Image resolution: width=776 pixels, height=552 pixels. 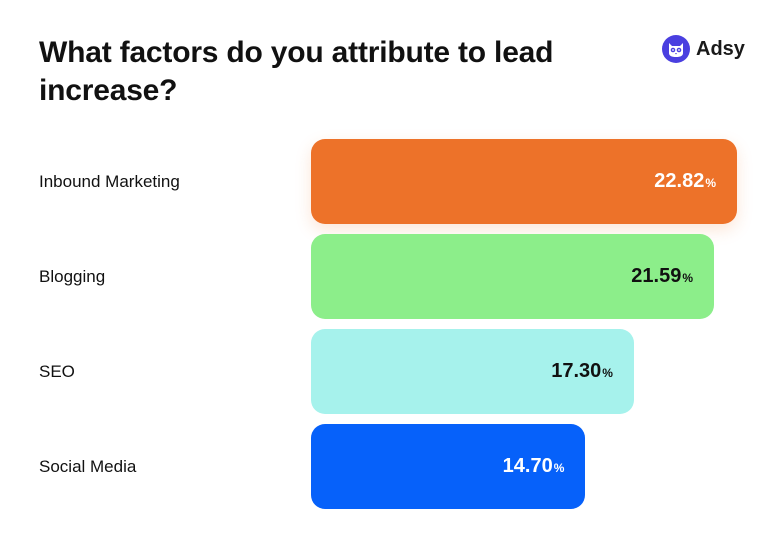 What do you see at coordinates (88, 466) in the screenshot?
I see `category-label: Social Media` at bounding box center [88, 466].